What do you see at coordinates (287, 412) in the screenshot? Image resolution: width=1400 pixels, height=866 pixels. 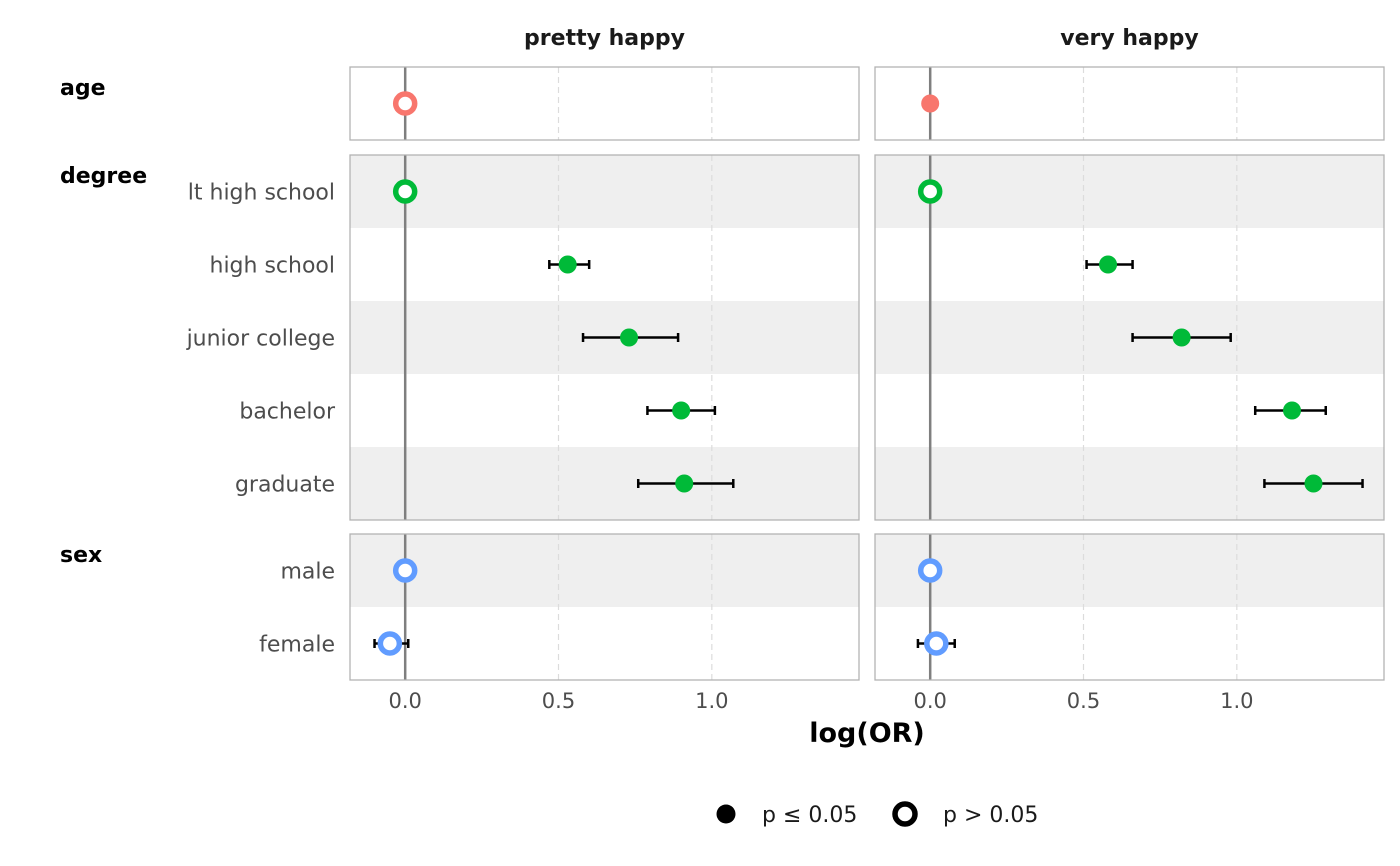 I see `row-label-bachelor: bachelor` at bounding box center [287, 412].